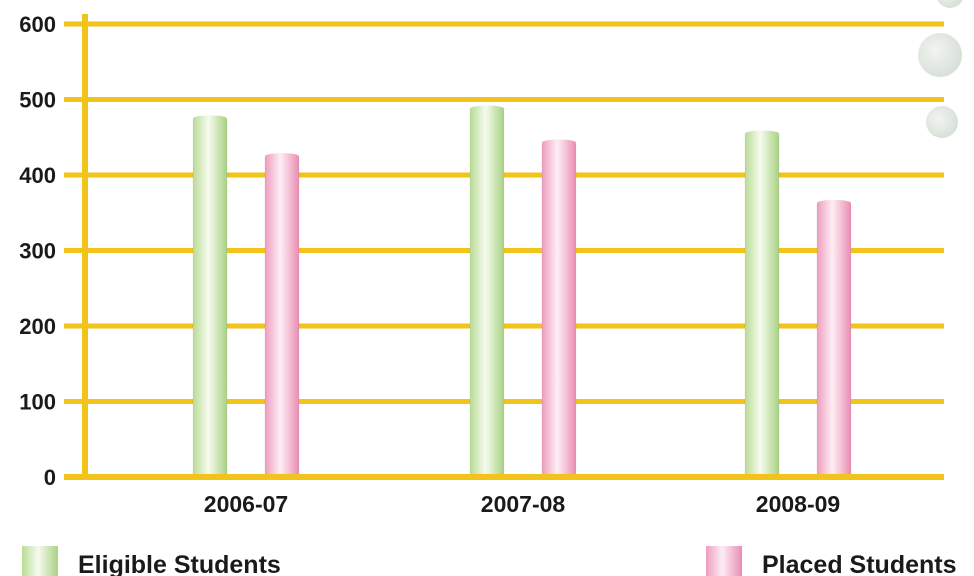  Describe the element at coordinates (246, 504) in the screenshot. I see `x-tick-label: 2006-07` at that location.